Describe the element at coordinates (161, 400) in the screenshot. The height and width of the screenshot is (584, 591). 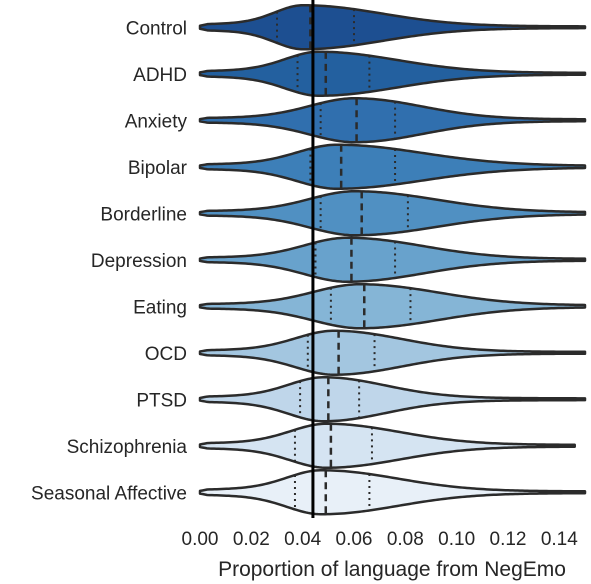
I see `category-label: PTSD` at that location.